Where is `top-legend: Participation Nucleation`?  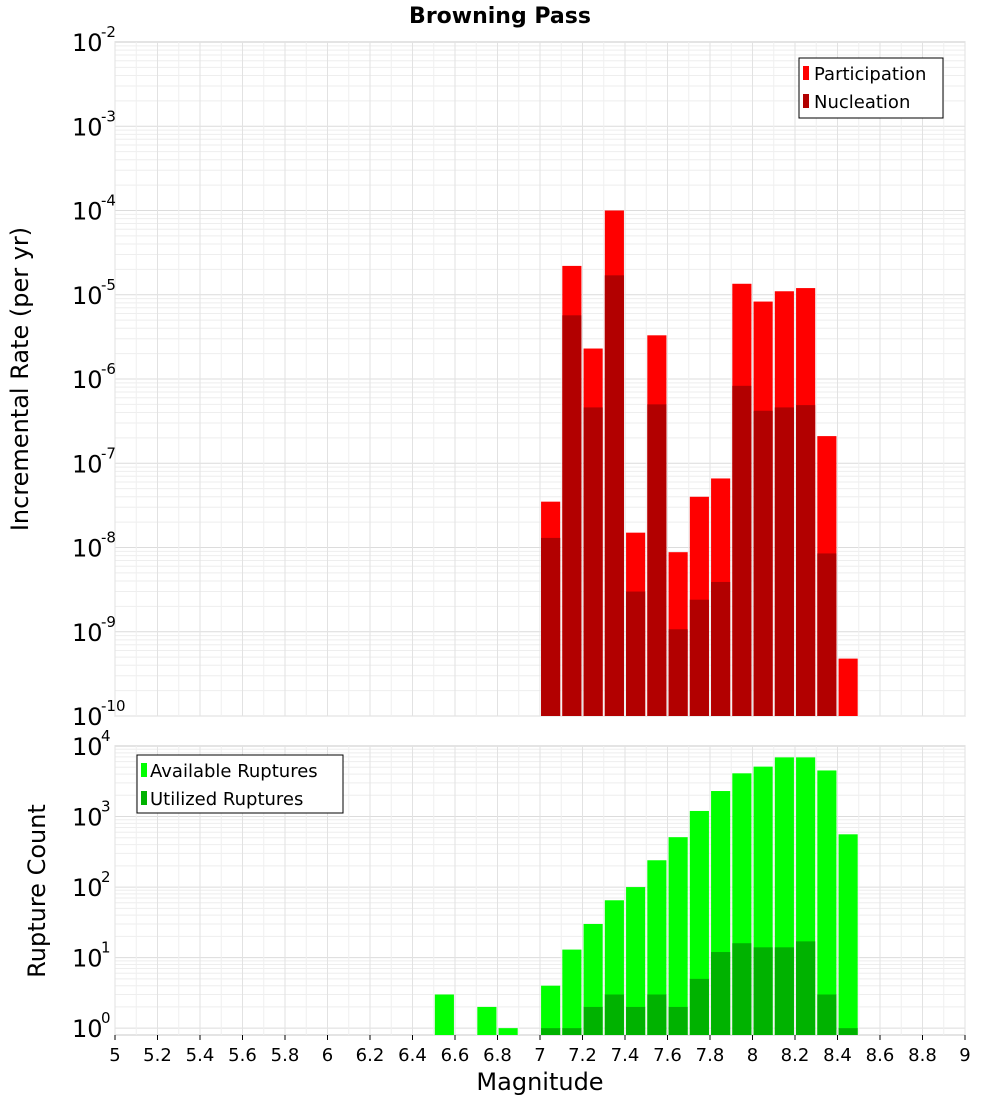
top-legend: Participation Nucleation is located at coordinates (871, 88).